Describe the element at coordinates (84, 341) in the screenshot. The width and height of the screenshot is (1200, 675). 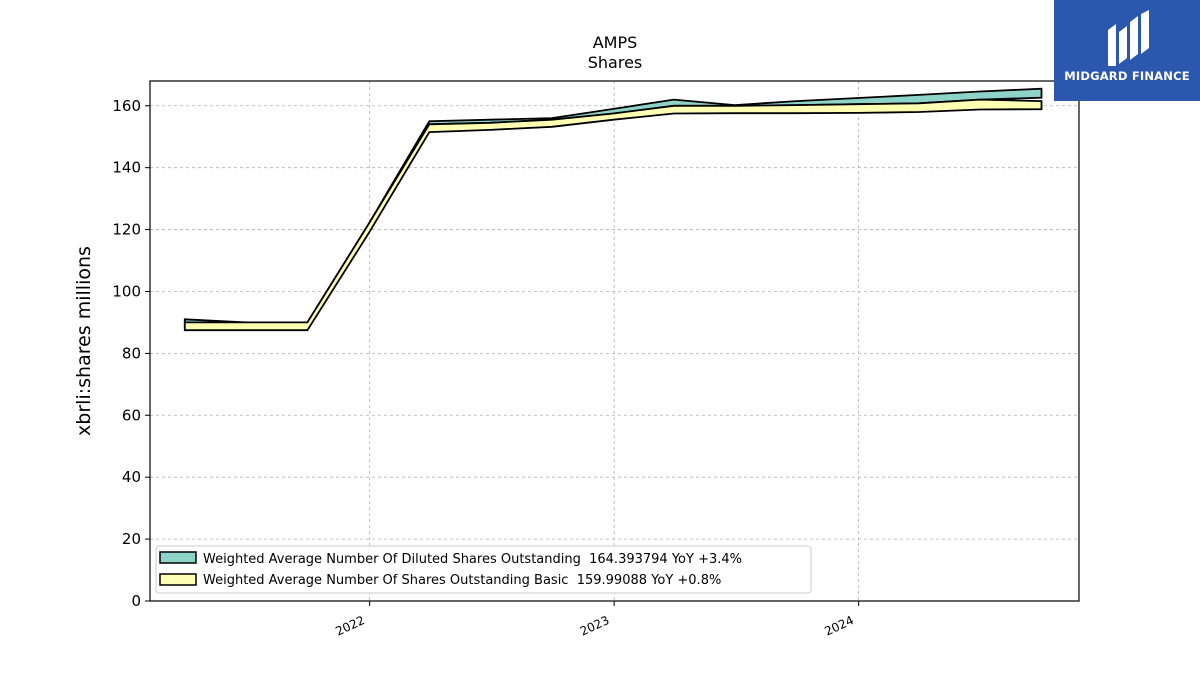
I see `y-axis-label: xbrli:shares millions` at that location.